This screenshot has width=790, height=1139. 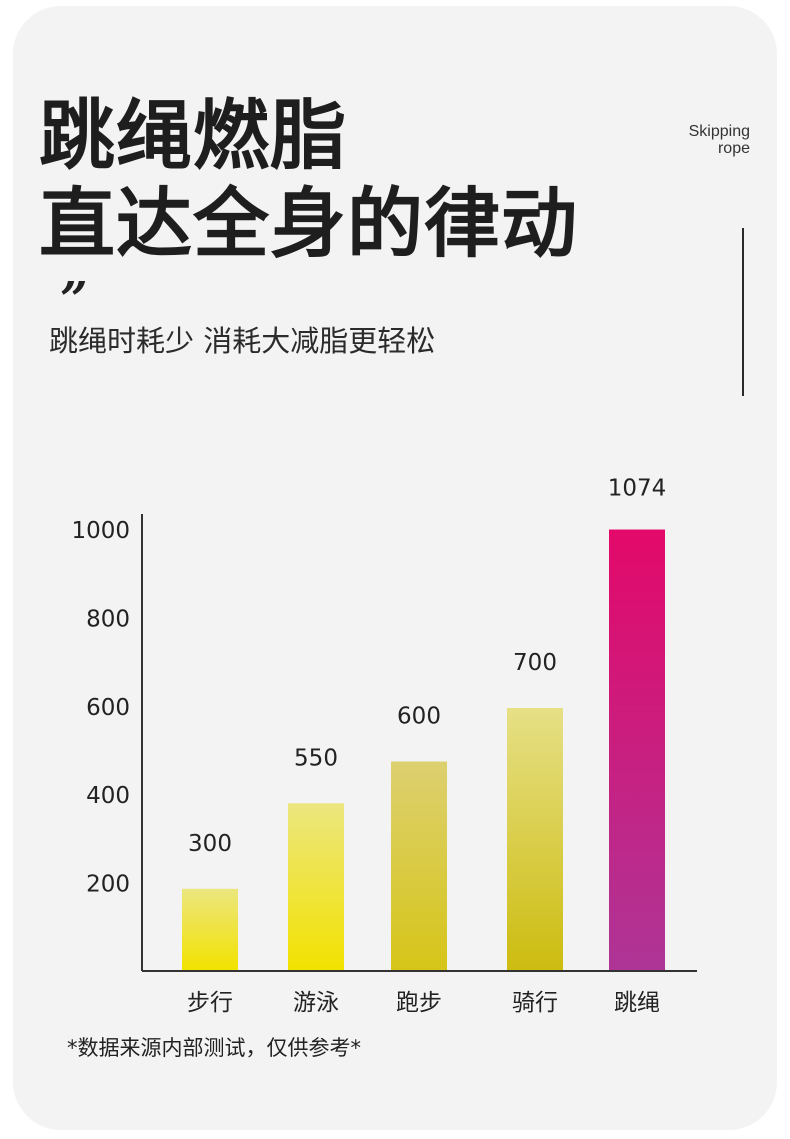 What do you see at coordinates (193, 135) in the screenshot?
I see `headline-line-1: 跳绳燃脂` at bounding box center [193, 135].